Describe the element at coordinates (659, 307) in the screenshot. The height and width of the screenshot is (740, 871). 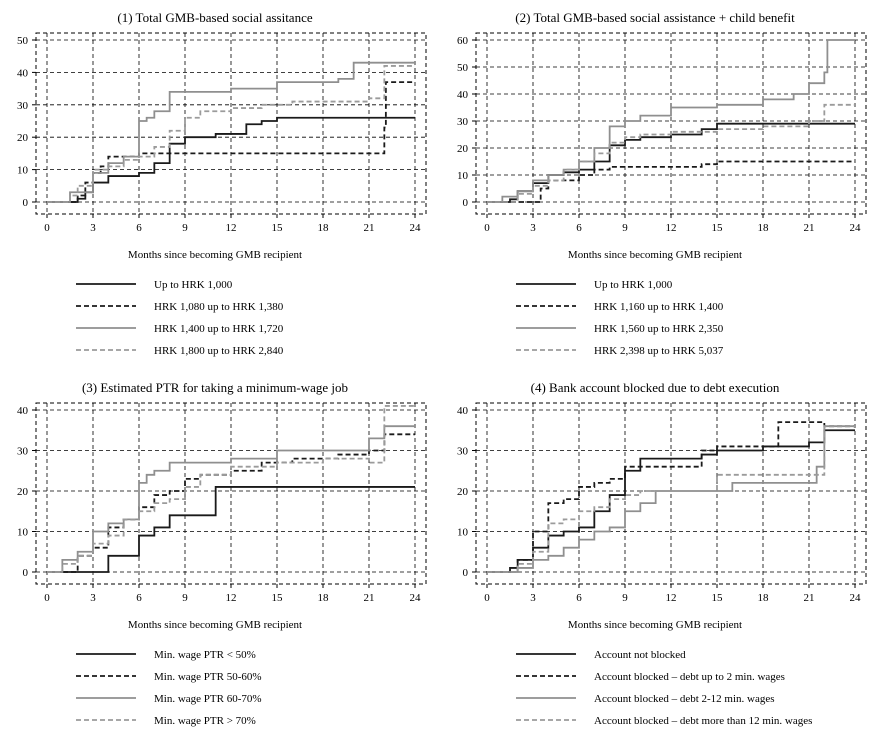
I see `legend-label: HRK 1,160 up to HRK 1,400` at that location.